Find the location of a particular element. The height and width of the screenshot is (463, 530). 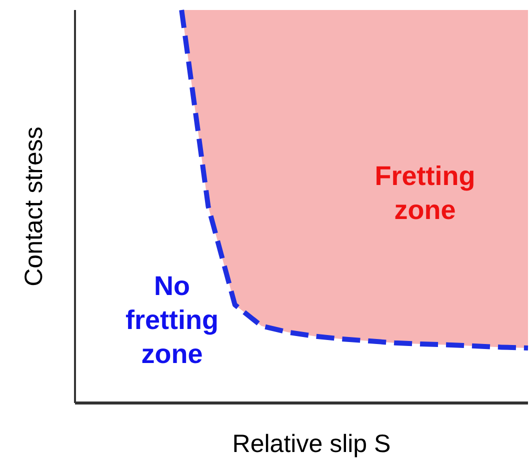

x-axis-title: Relative slip S is located at coordinates (311, 444).